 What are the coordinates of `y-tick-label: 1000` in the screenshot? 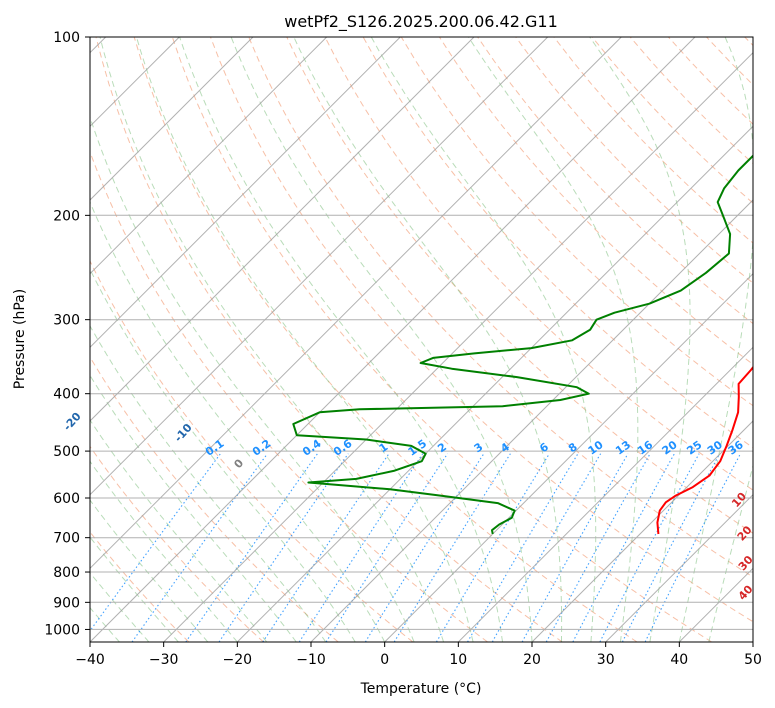 It's located at (62, 630).